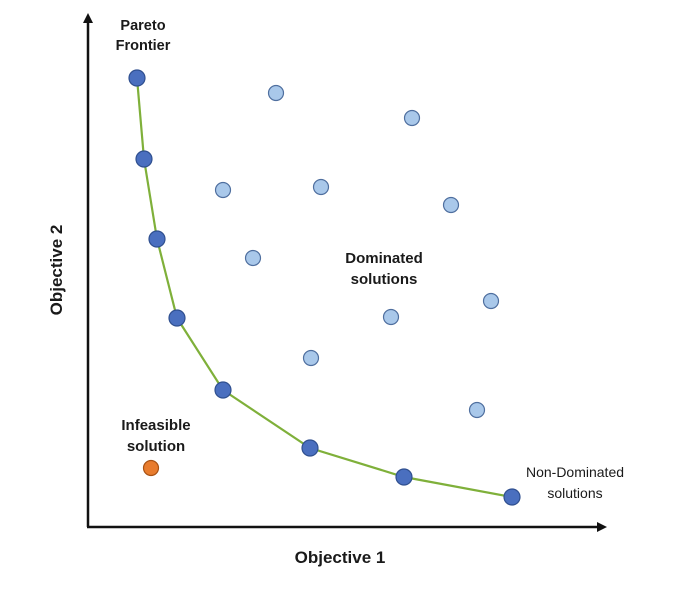 Image resolution: width=674 pixels, height=595 pixels. I want to click on non-dominated-label-line2: solutions, so click(574, 493).